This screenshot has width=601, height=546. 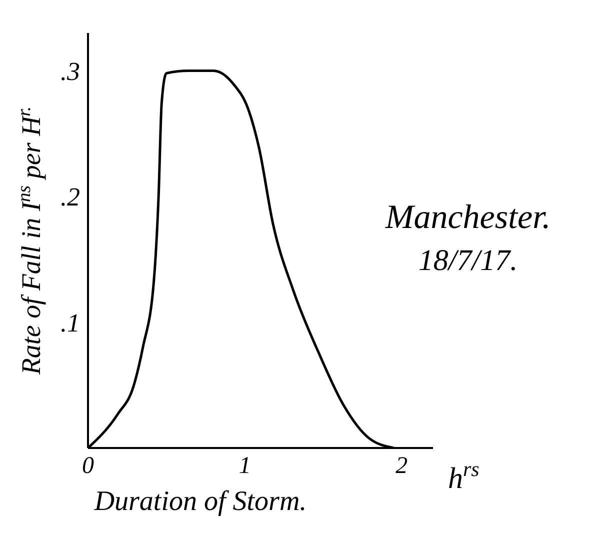 I want to click on x-tick-label: 1, so click(x=244, y=466).